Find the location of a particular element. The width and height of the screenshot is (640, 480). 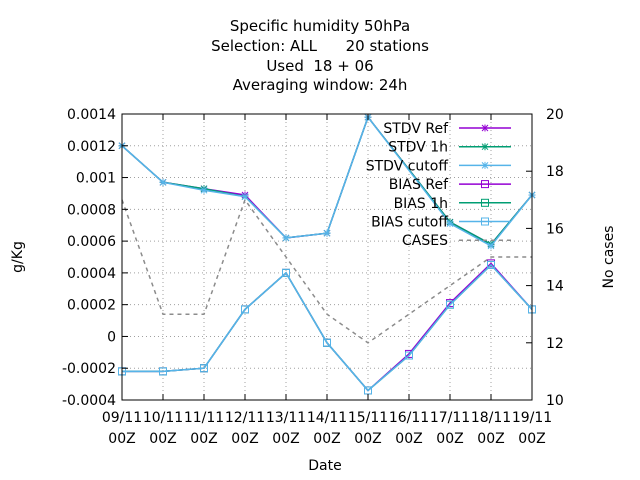

y2-axis-label: No cases is located at coordinates (609, 257).